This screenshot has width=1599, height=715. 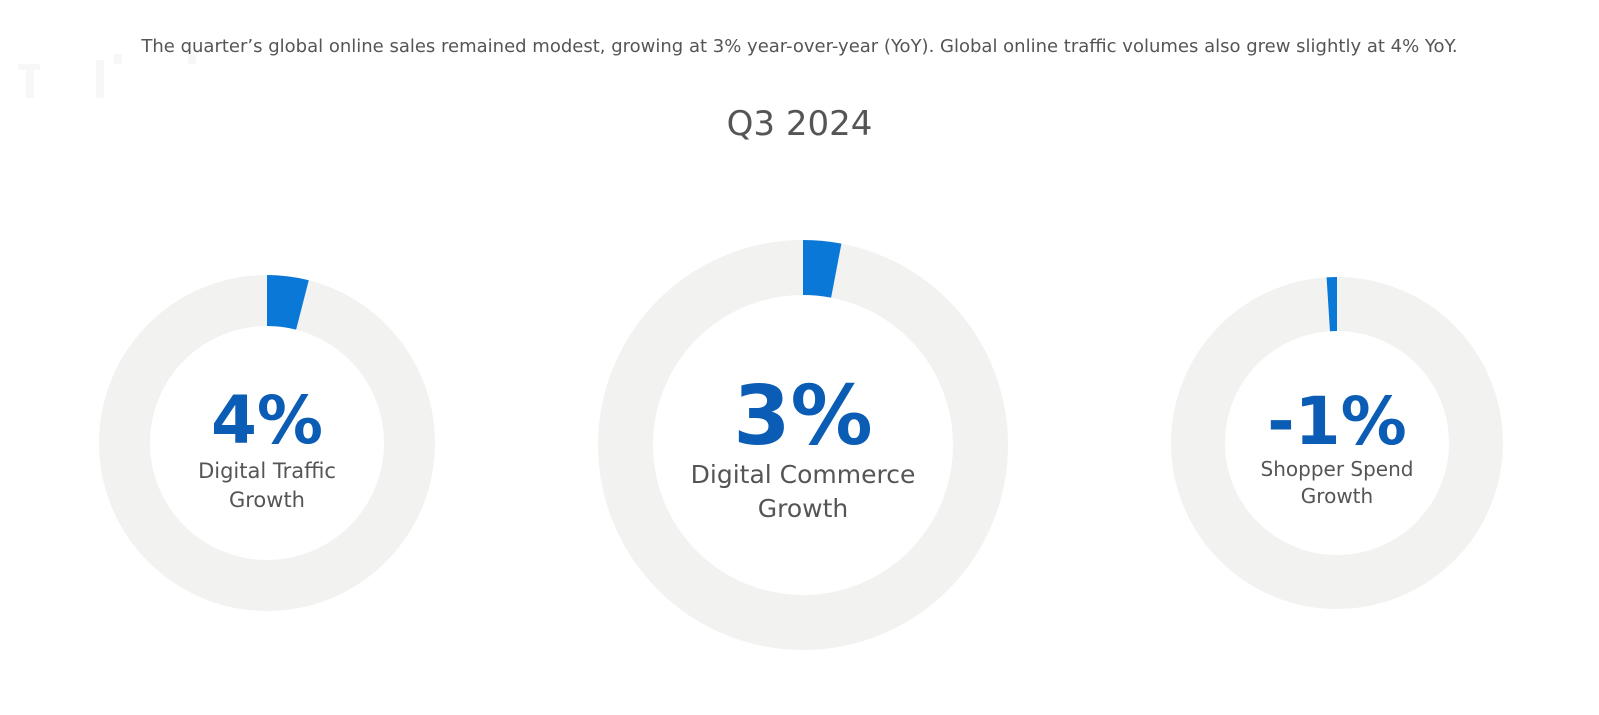 I want to click on donut-caption-line-1: Digital Commerce, so click(x=803, y=474).